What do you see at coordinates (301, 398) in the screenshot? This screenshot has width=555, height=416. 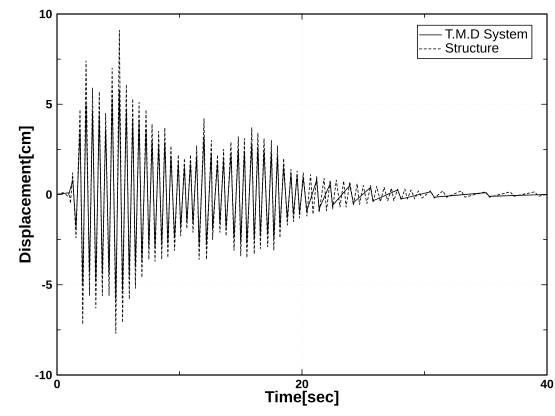 I see `x-axis-title: Time[sec]` at bounding box center [301, 398].